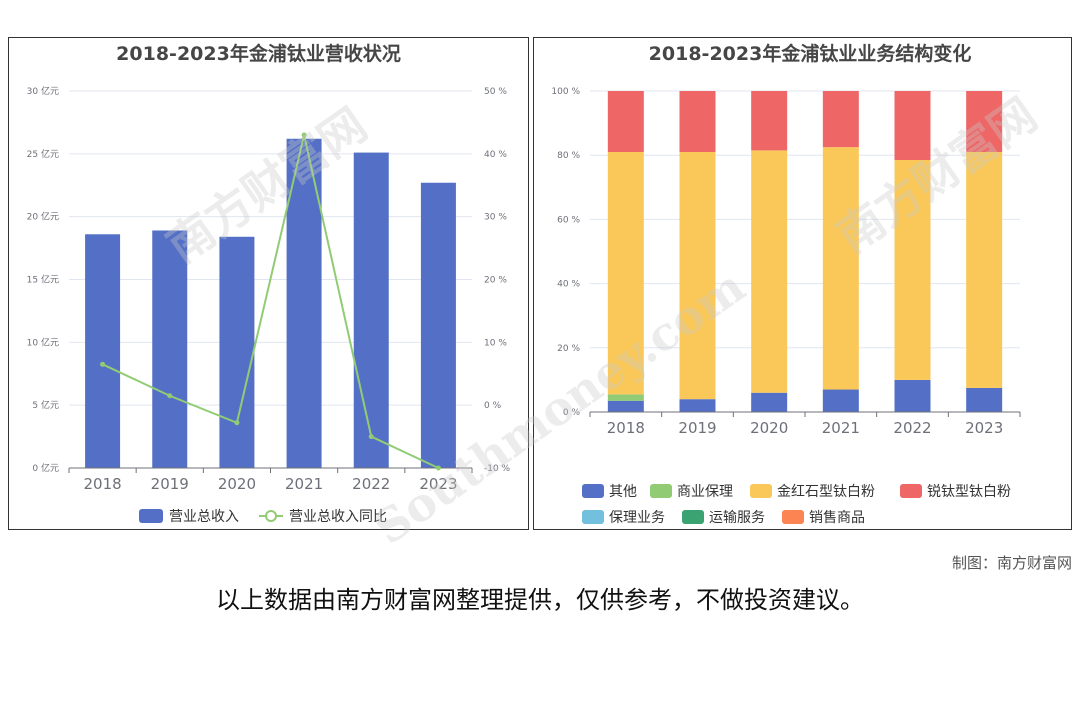  I want to click on bar-revenue-2019, so click(170, 349).